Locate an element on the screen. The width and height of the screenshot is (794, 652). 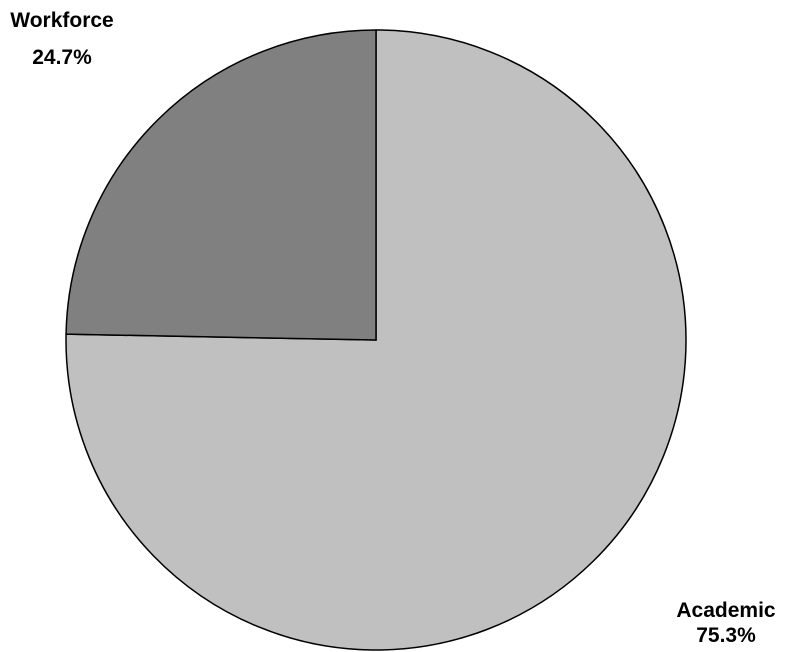
slice-label-workforce-name: Workforce is located at coordinates (61, 20).